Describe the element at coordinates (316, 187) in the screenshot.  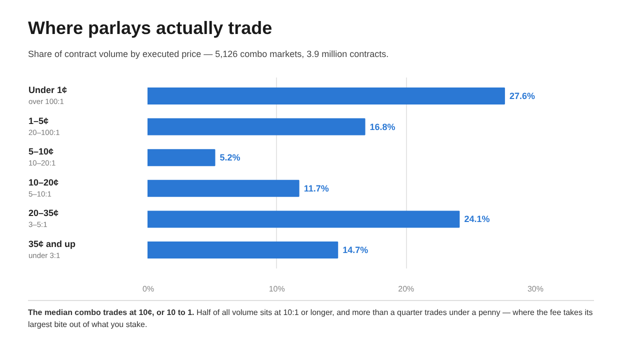
I see `data-label: 11.7%` at that location.